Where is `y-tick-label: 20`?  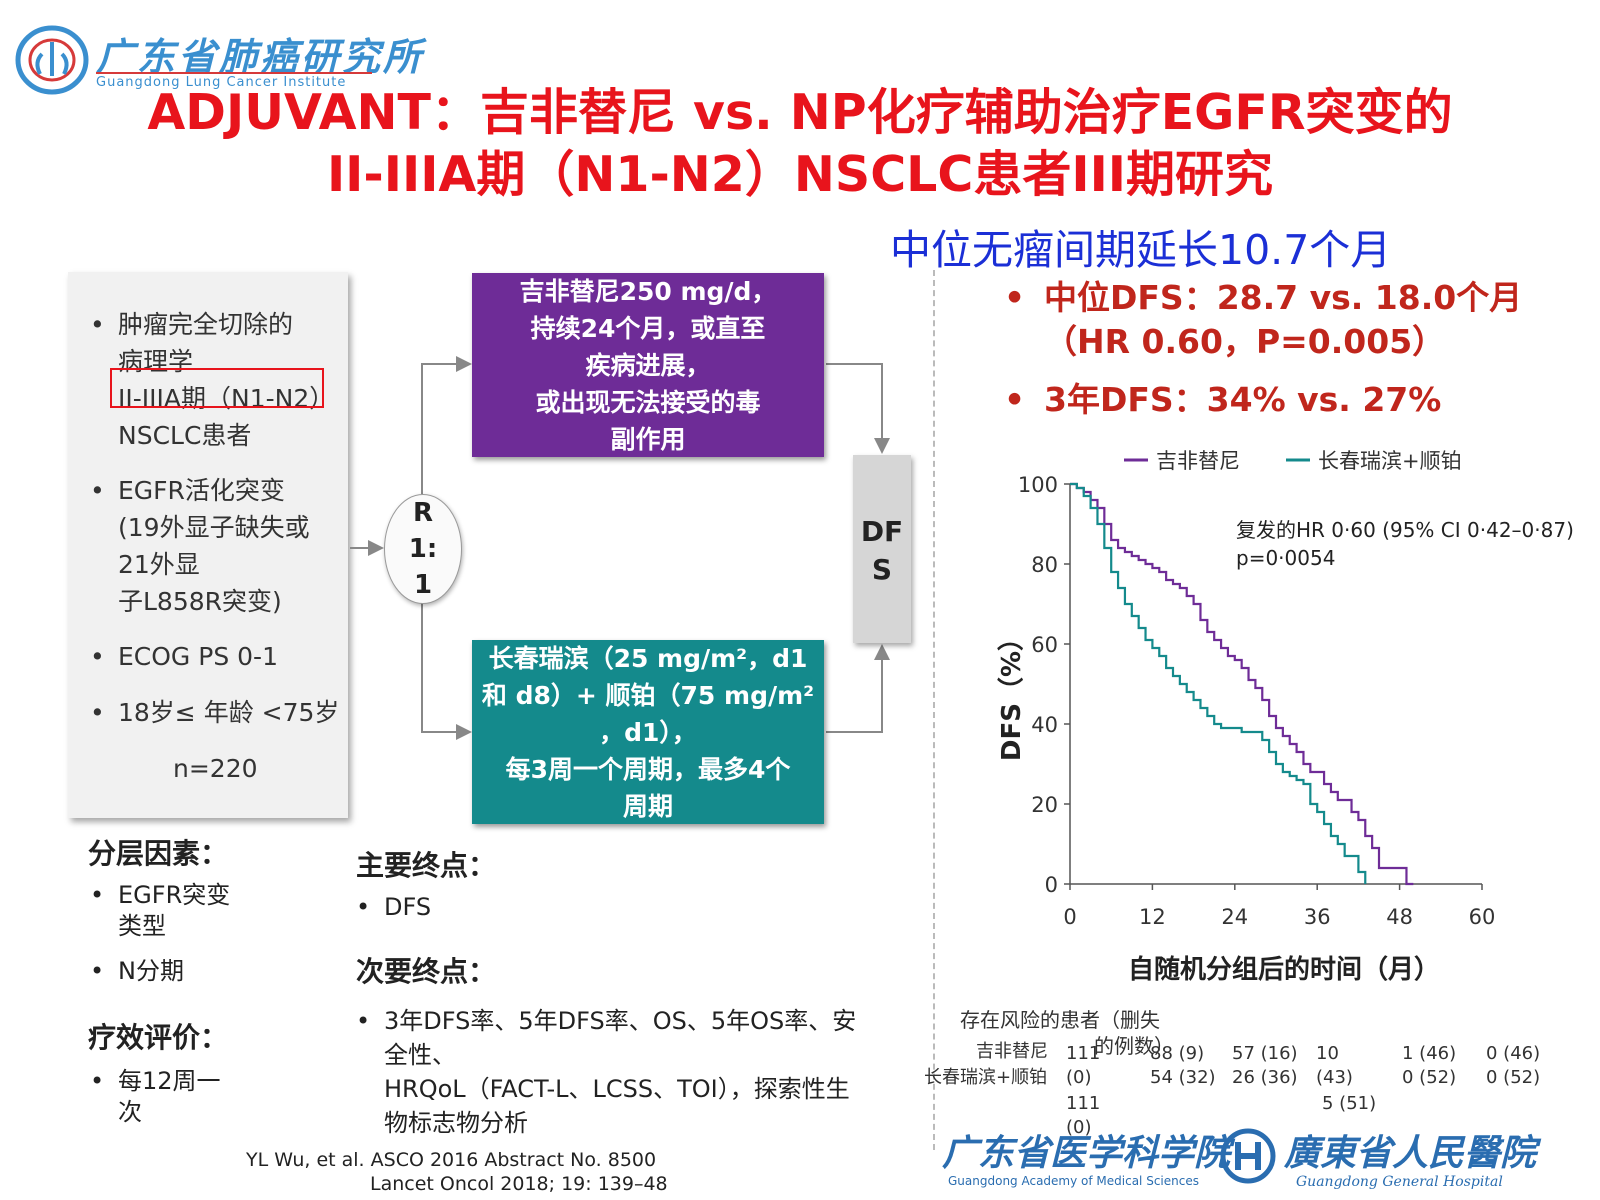
y-tick-label: 20 is located at coordinates (1044, 805).